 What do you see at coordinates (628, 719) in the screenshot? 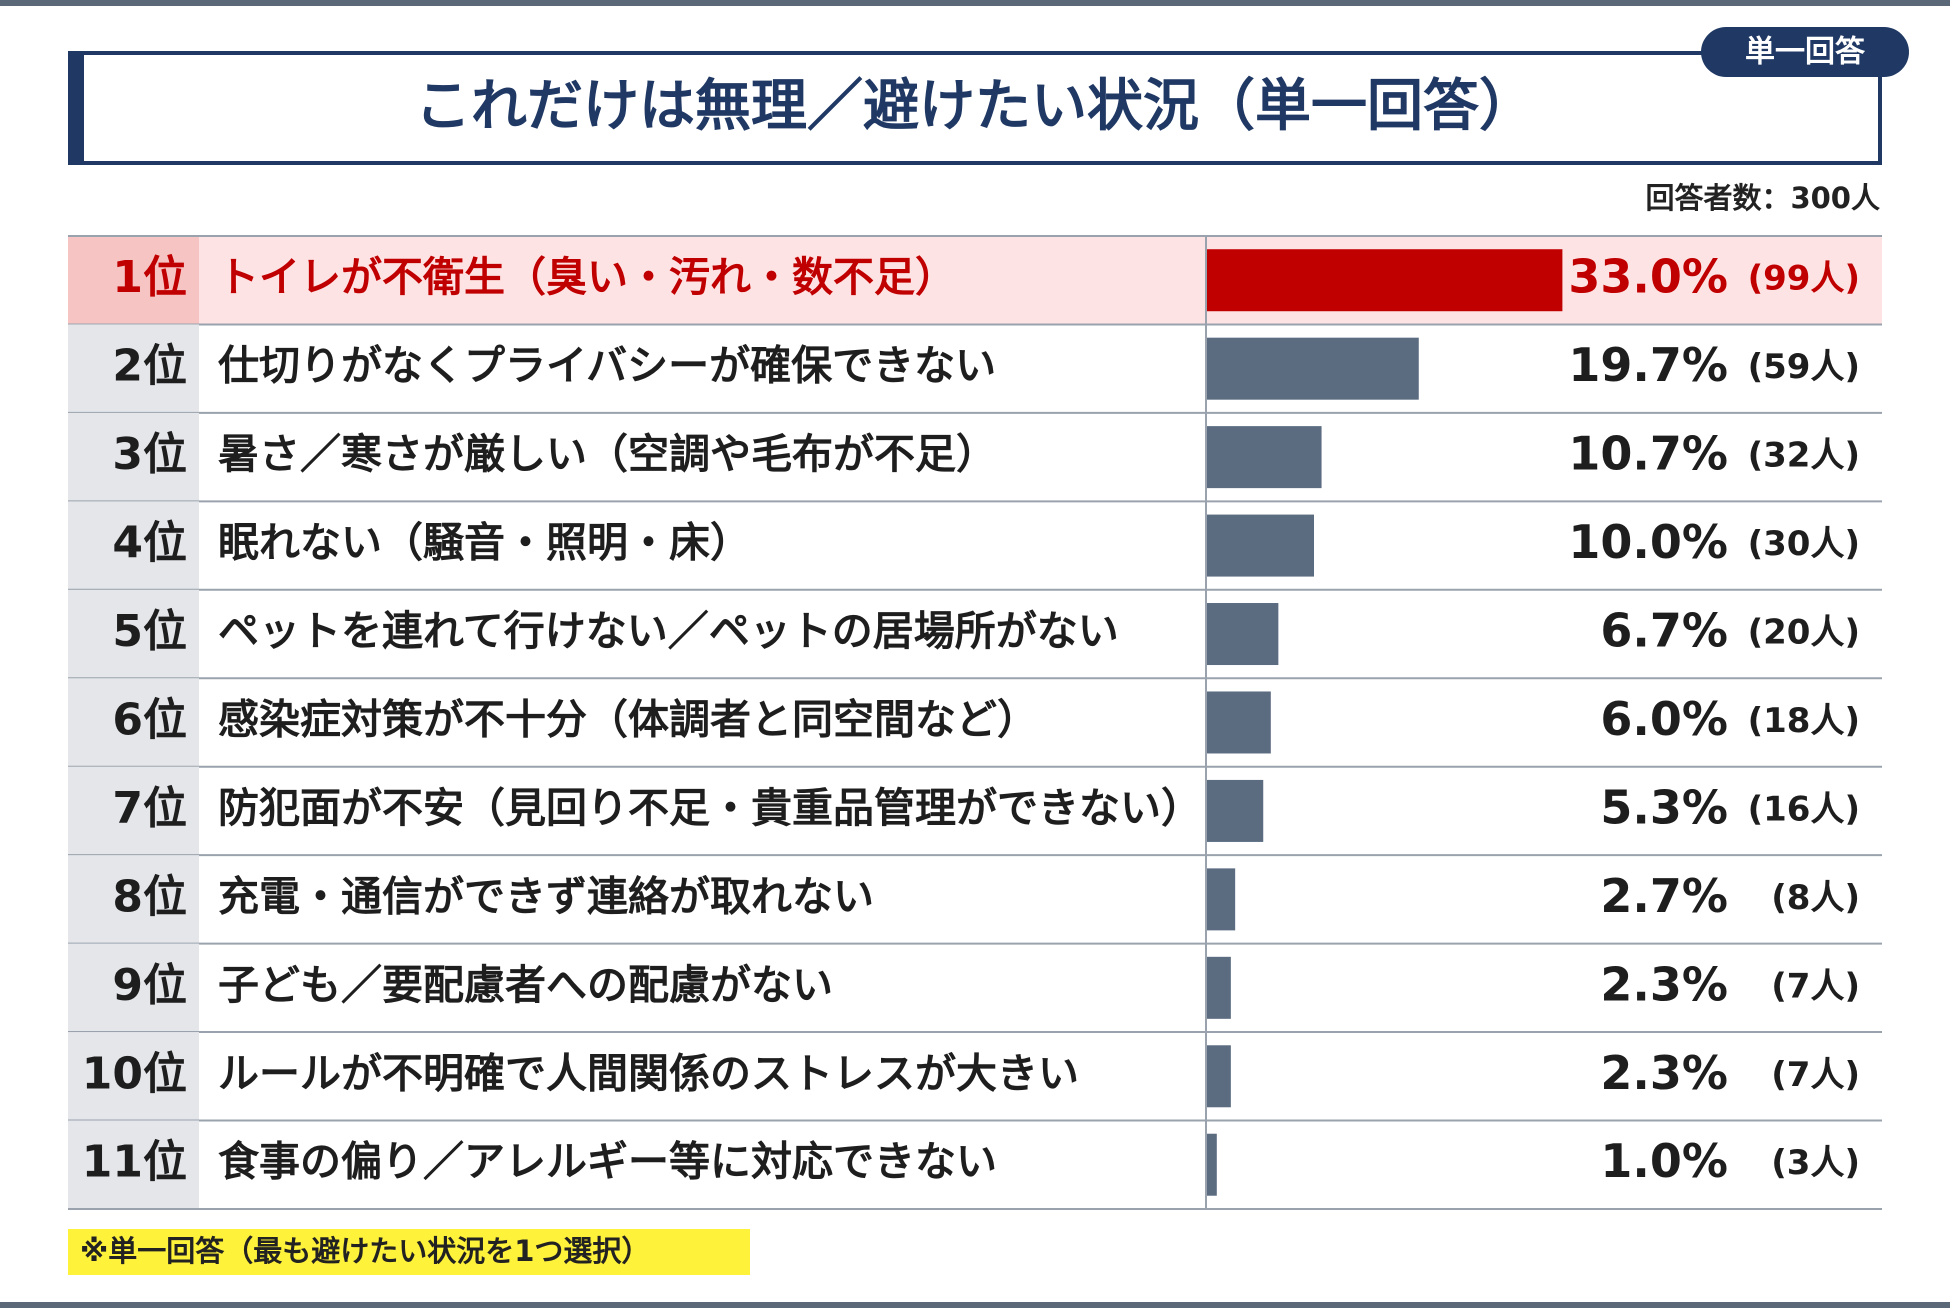
I see `category-label: 感染症対策が不十分（体調者と同空間など）` at bounding box center [628, 719].